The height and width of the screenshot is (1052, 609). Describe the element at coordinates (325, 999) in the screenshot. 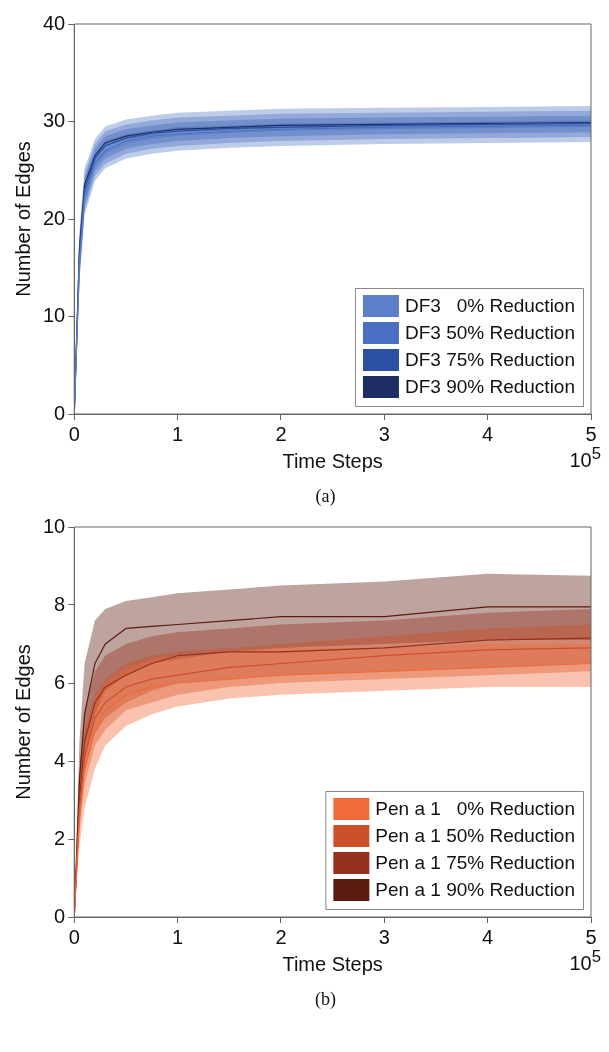

I see `text: (b)` at that location.